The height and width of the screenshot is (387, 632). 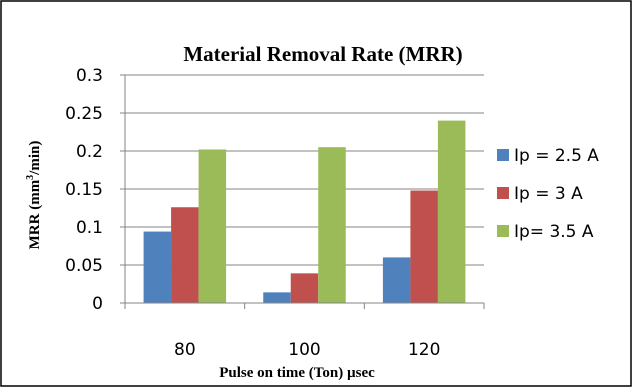 I want to click on y-axis-title-main: MRR (mm, so click(x=35, y=214).